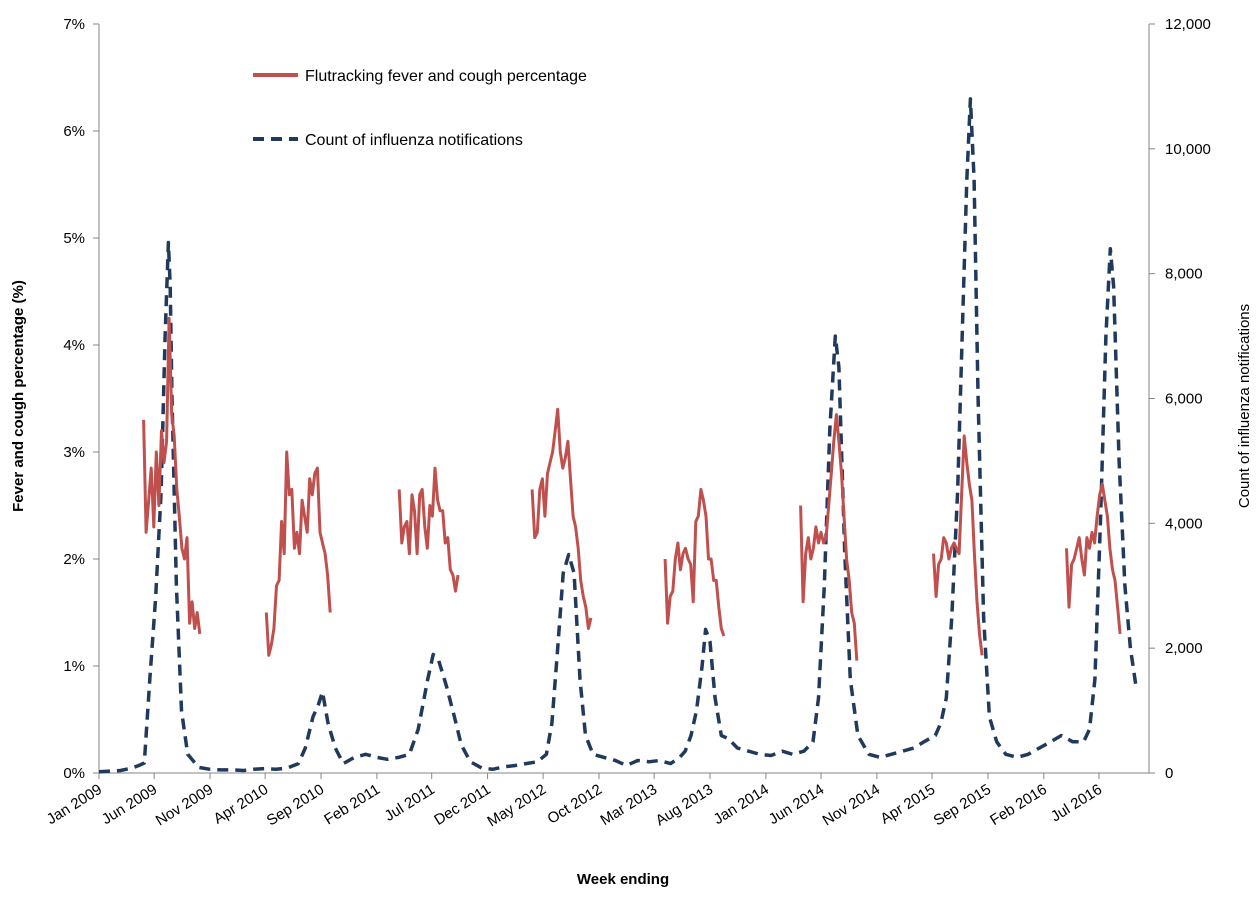 The image size is (1258, 901). I want to click on x-tick-label: Aug 2013, so click(684, 805).